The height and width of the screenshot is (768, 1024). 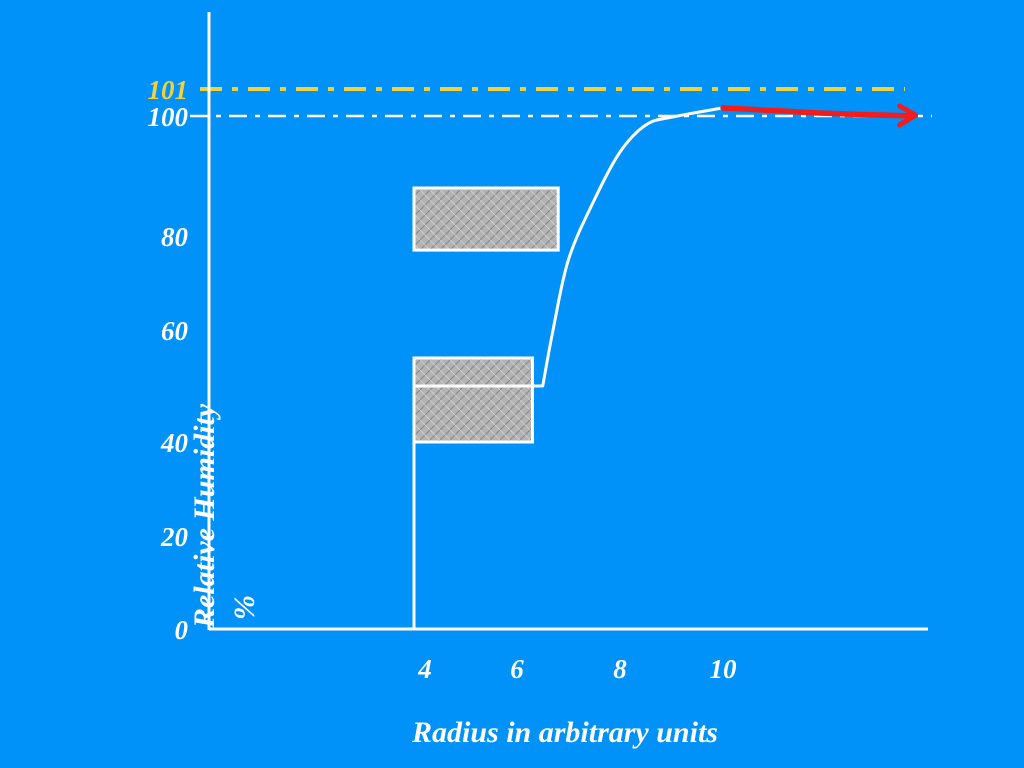 What do you see at coordinates (175, 237) in the screenshot?
I see `y-tick-label-80: 80` at bounding box center [175, 237].